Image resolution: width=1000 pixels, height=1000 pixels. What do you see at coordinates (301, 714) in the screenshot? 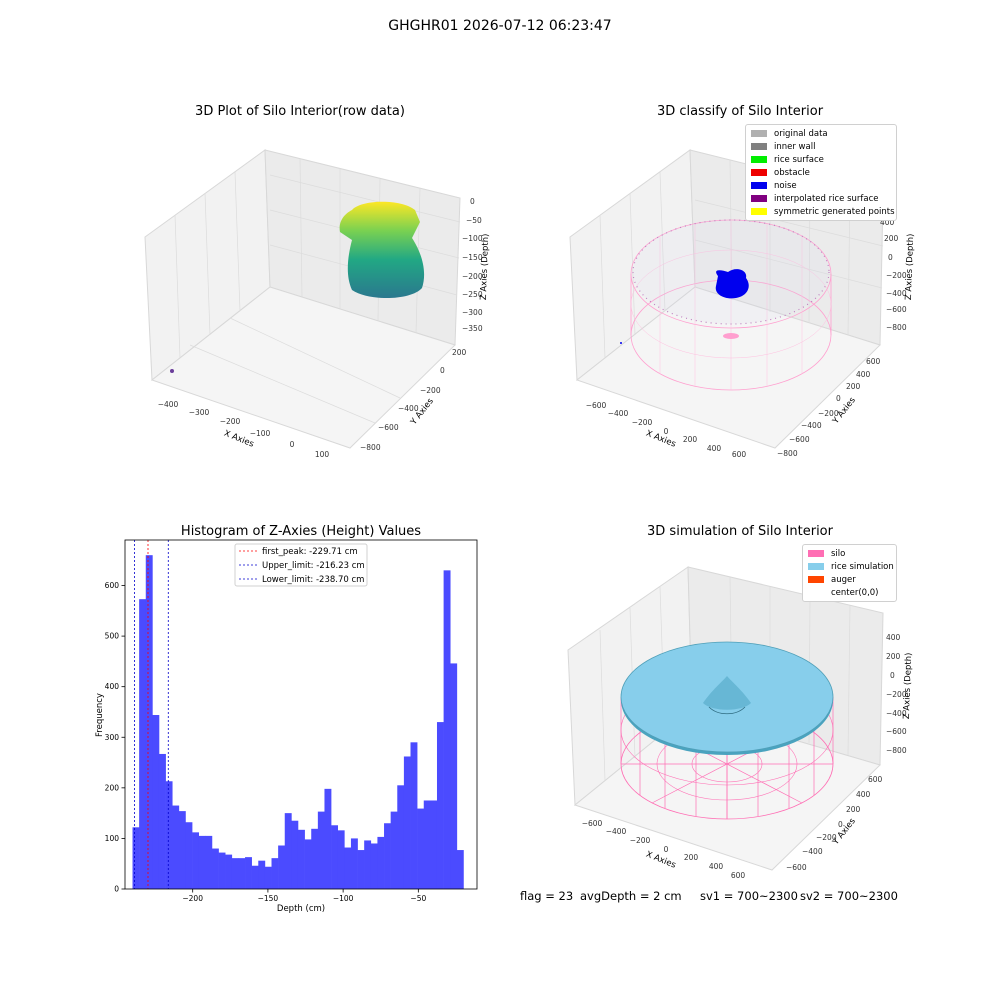
I see `histogram-frame` at bounding box center [301, 714].